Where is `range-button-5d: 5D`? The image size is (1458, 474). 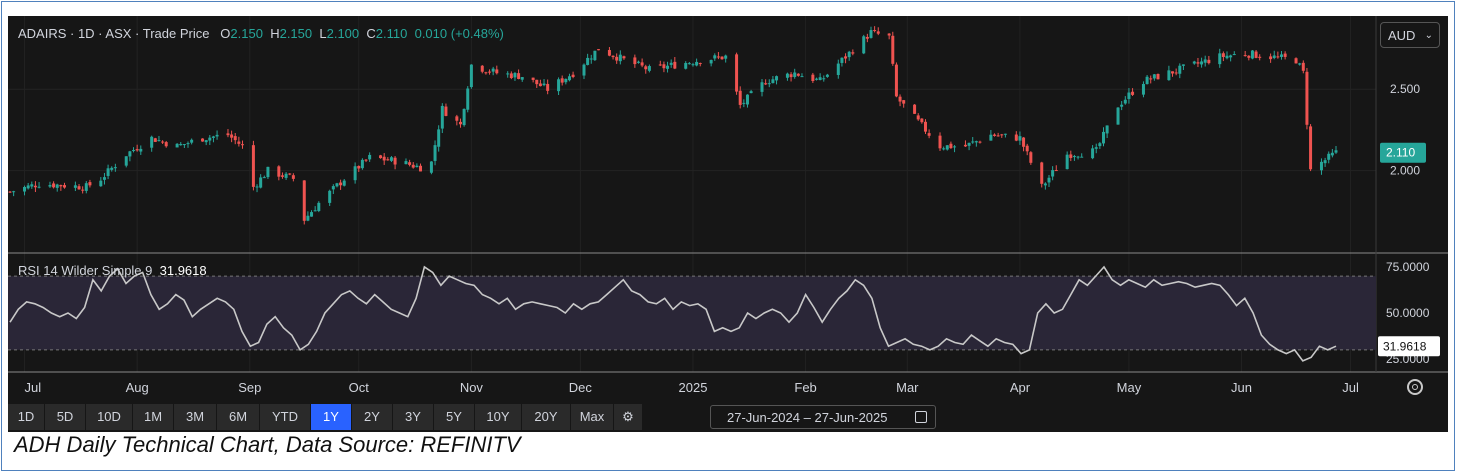 range-button-5d: 5D is located at coordinates (65, 417).